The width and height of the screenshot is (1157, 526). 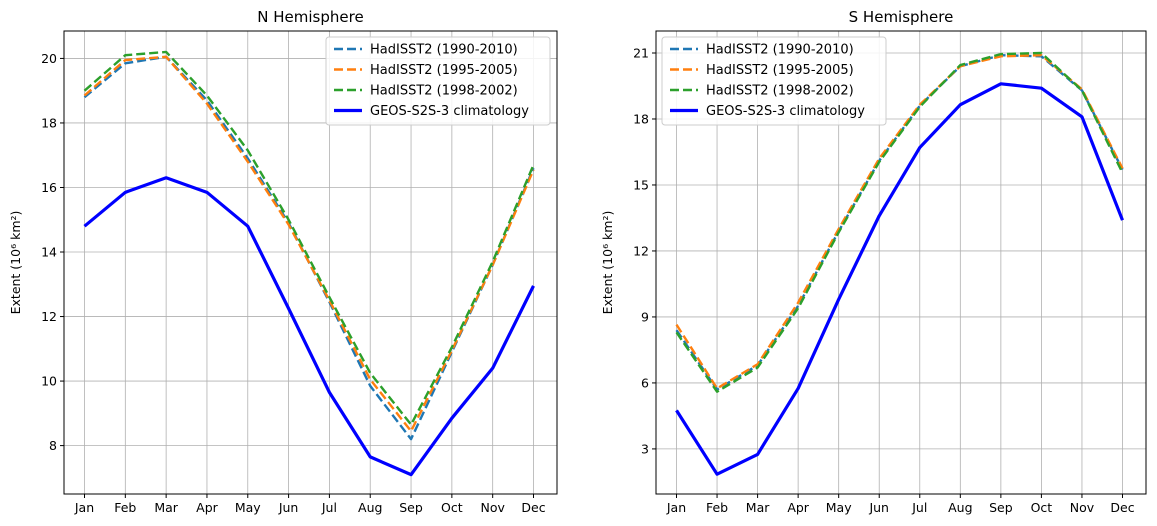 I want to click on y-tick-label: 6, so click(x=645, y=382).